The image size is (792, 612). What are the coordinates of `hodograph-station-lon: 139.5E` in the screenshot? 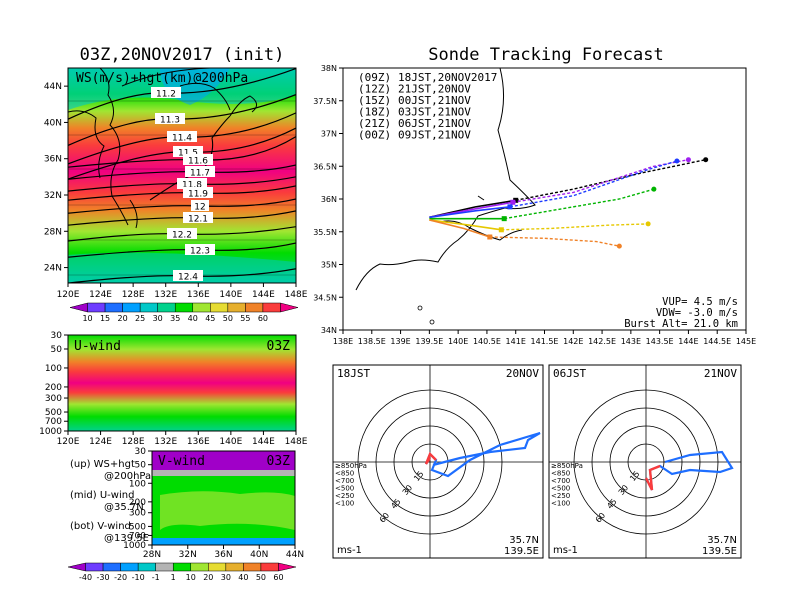 It's located at (719, 551).